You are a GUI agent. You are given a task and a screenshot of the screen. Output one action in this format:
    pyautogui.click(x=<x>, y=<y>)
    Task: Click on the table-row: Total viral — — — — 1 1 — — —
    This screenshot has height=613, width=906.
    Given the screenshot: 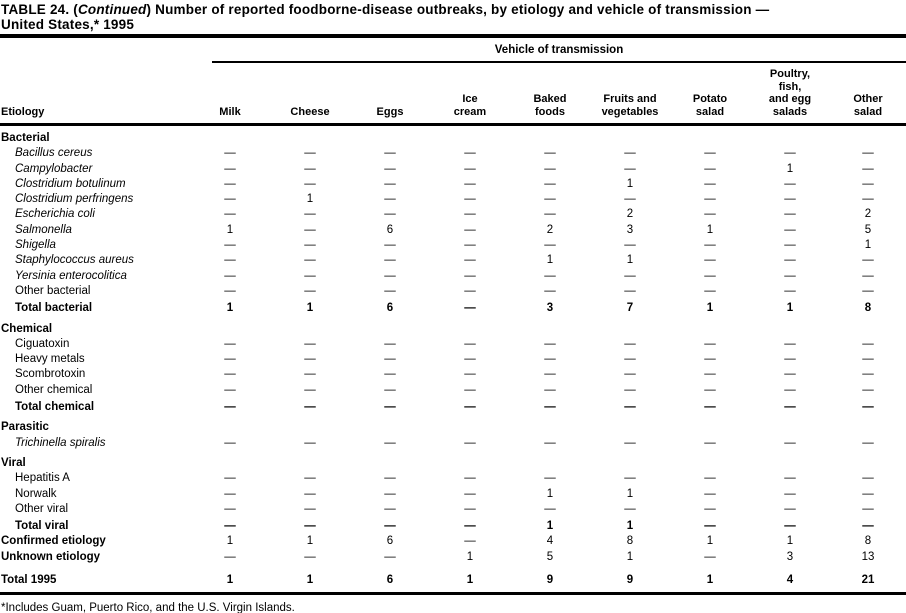 What is the action you would take?
    pyautogui.click(x=453, y=525)
    